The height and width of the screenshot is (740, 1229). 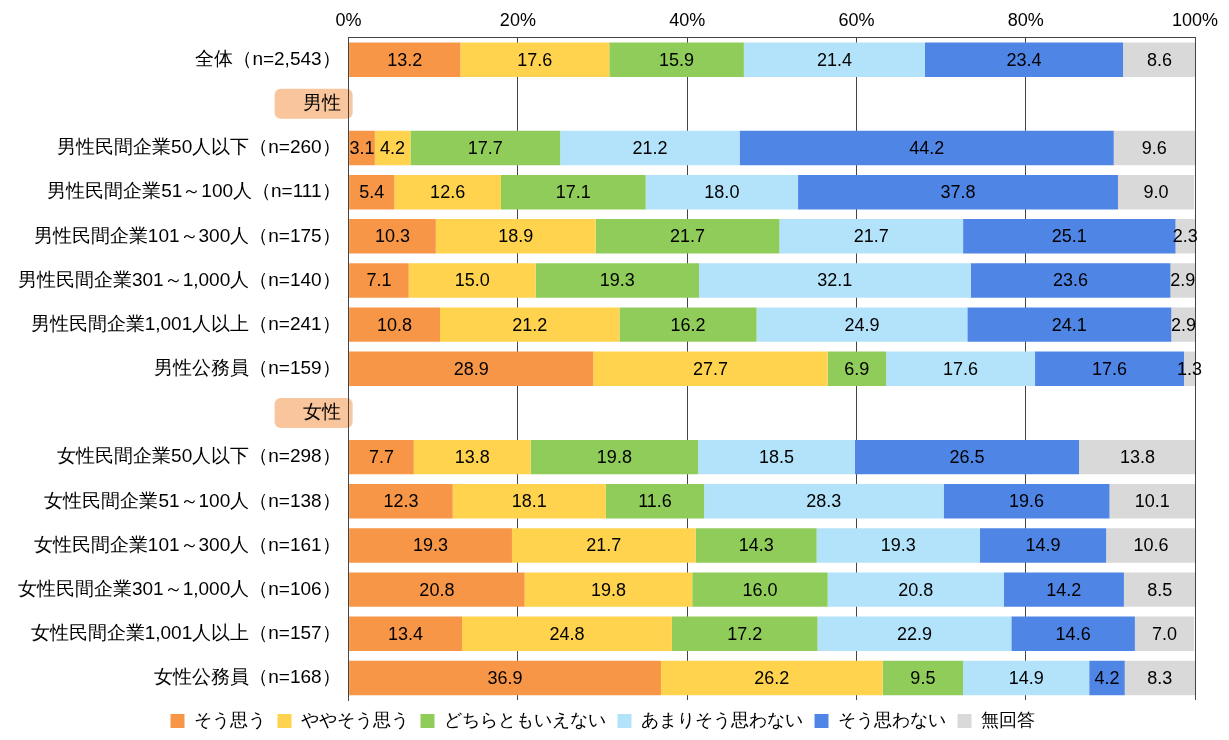 What do you see at coordinates (406, 633) in the screenshot?
I see `data-label: 13.4` at bounding box center [406, 633].